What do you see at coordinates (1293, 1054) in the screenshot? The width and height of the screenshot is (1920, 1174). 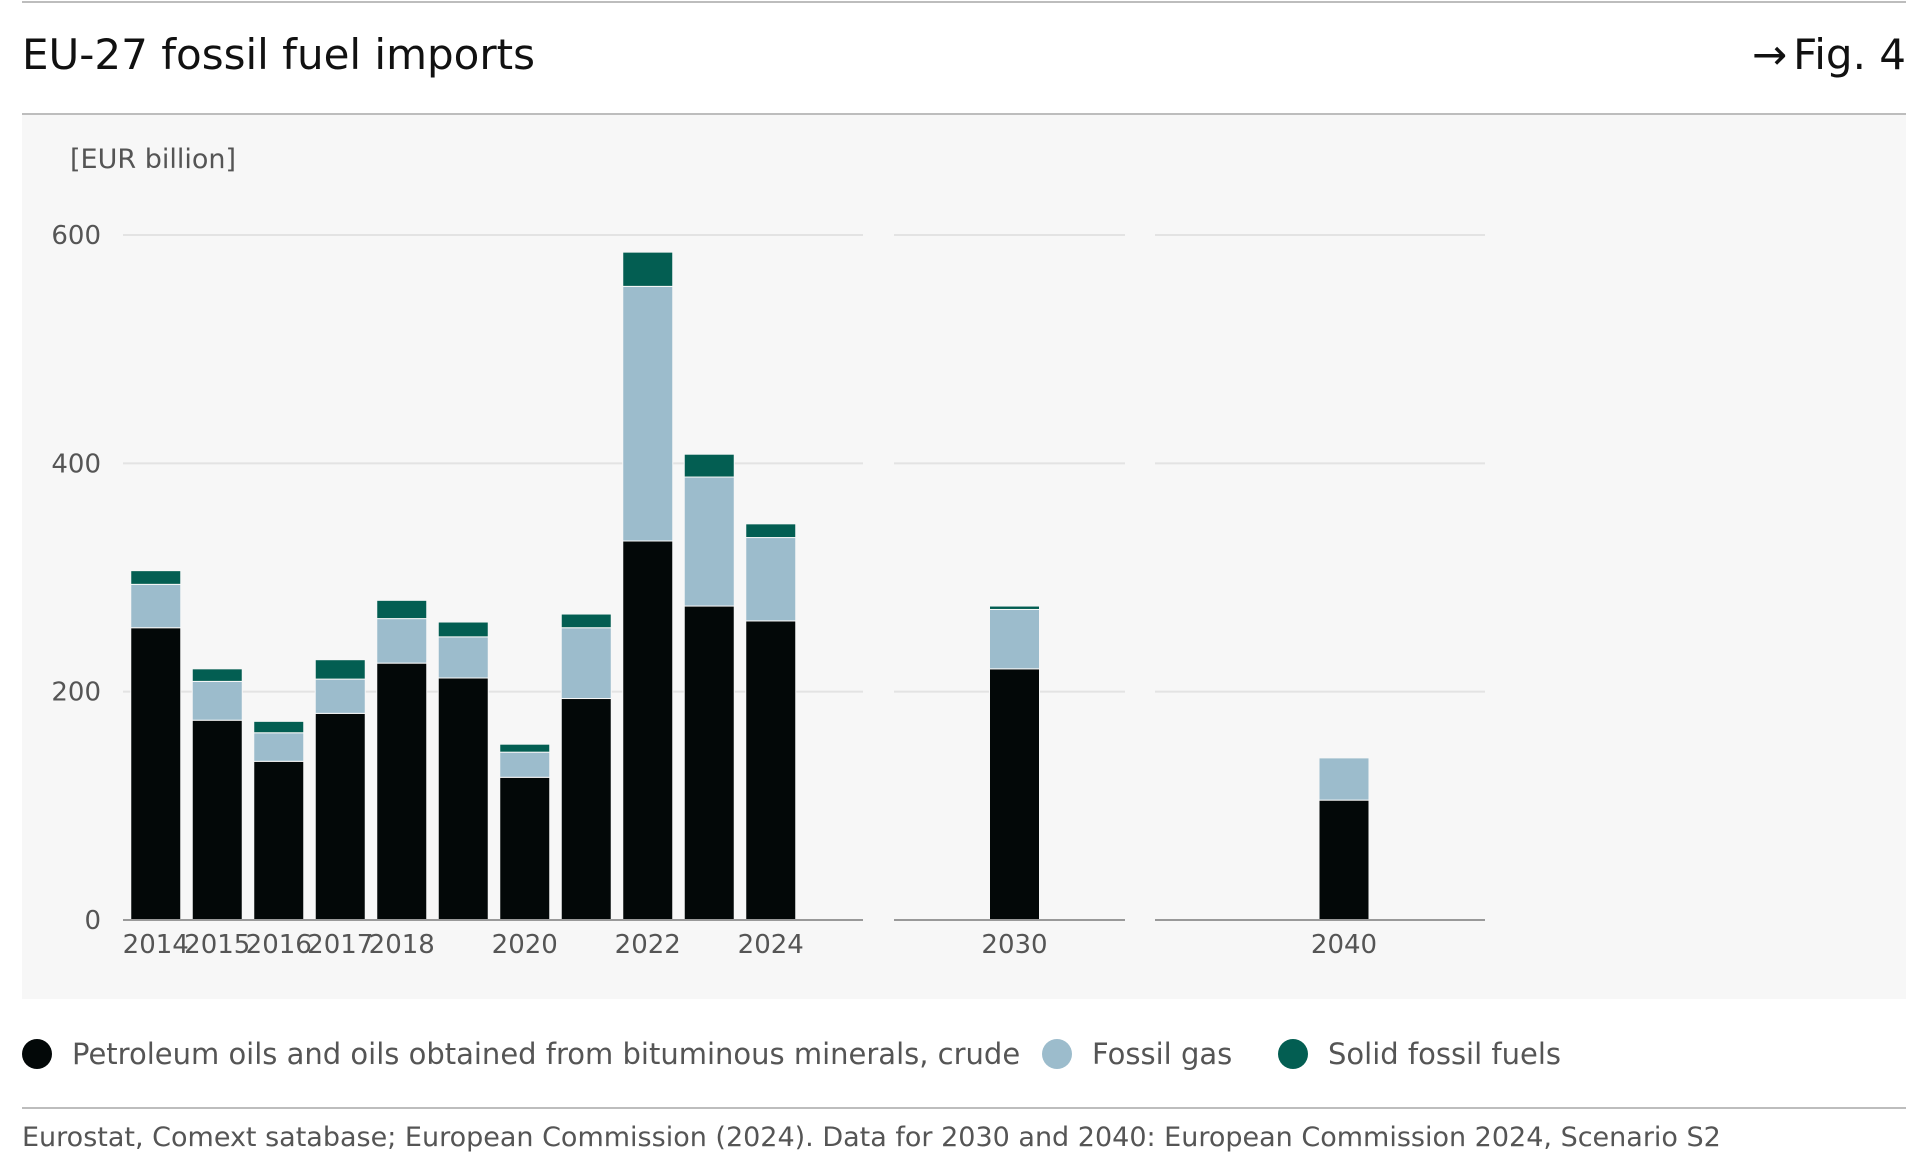 I see `legend-swatch-solid-fossil-fuels` at bounding box center [1293, 1054].